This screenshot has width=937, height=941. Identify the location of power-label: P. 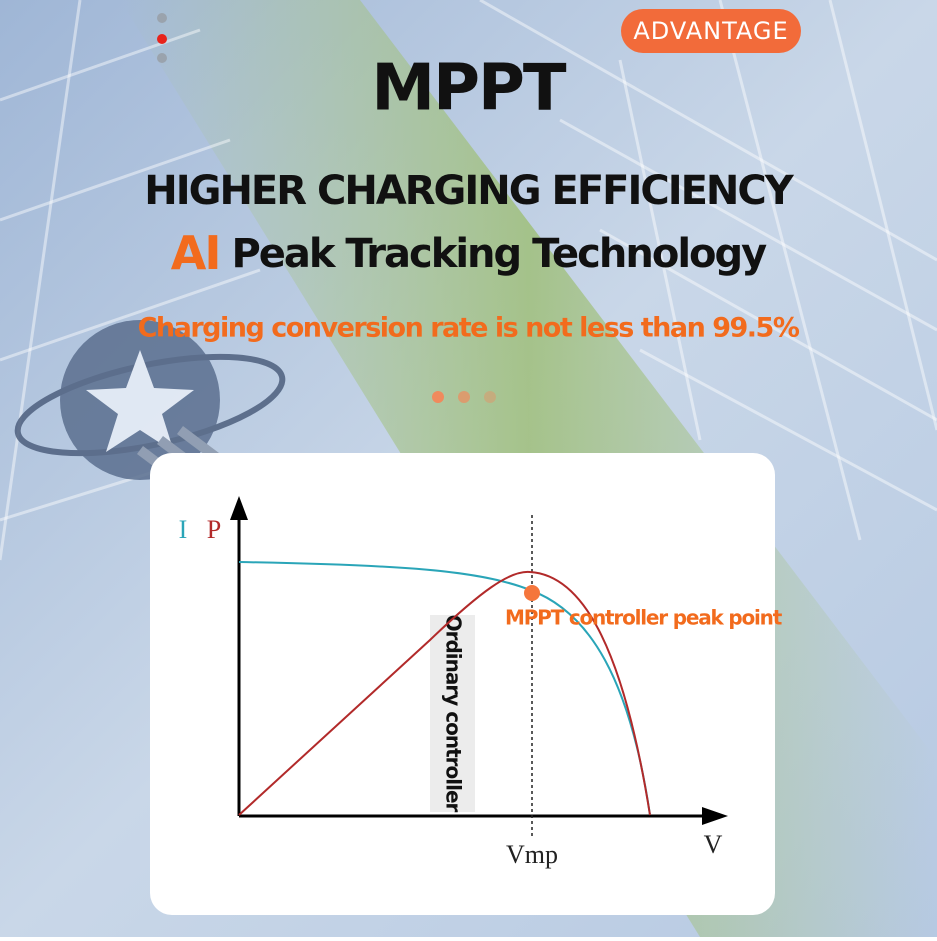
(214, 529).